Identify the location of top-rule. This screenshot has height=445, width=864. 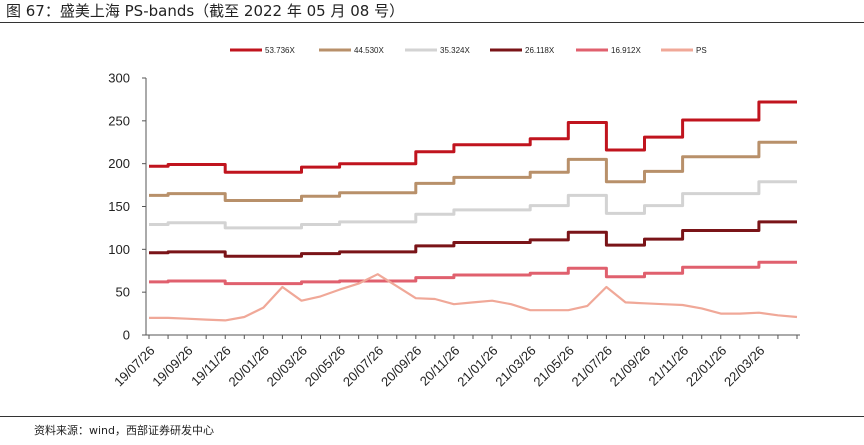
(432, 22).